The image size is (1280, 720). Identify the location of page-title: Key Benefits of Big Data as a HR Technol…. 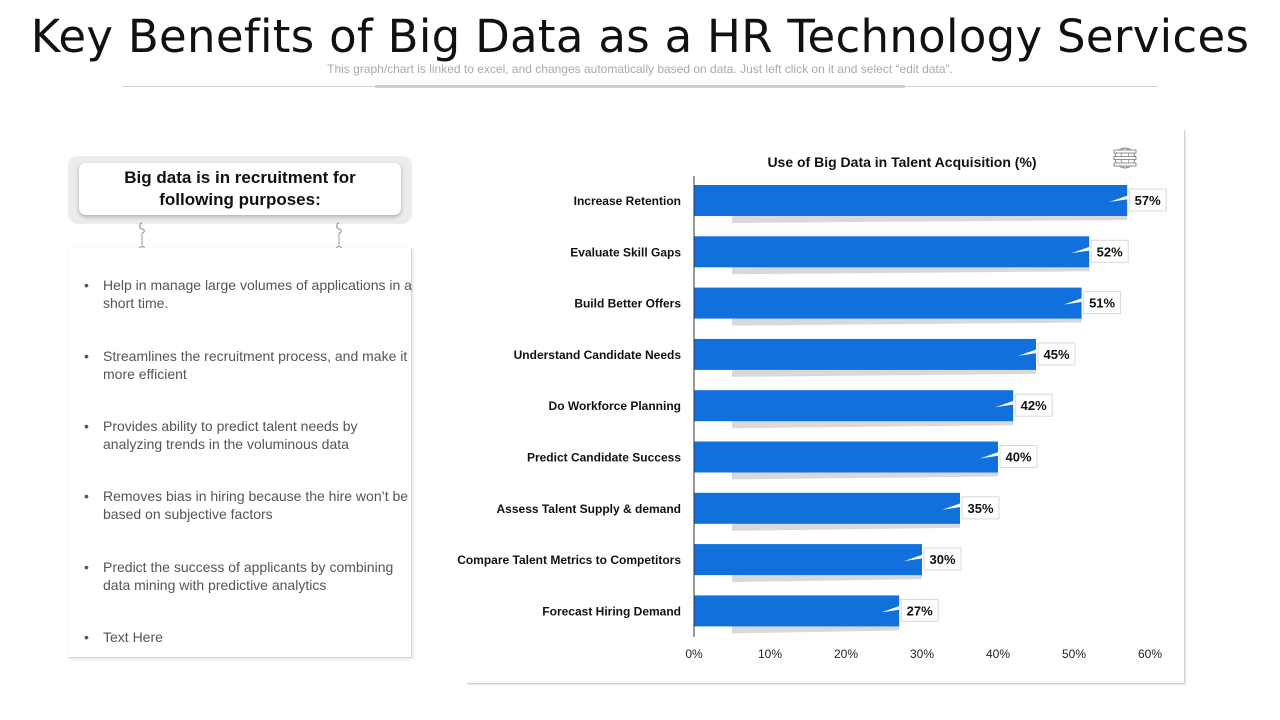
(640, 36).